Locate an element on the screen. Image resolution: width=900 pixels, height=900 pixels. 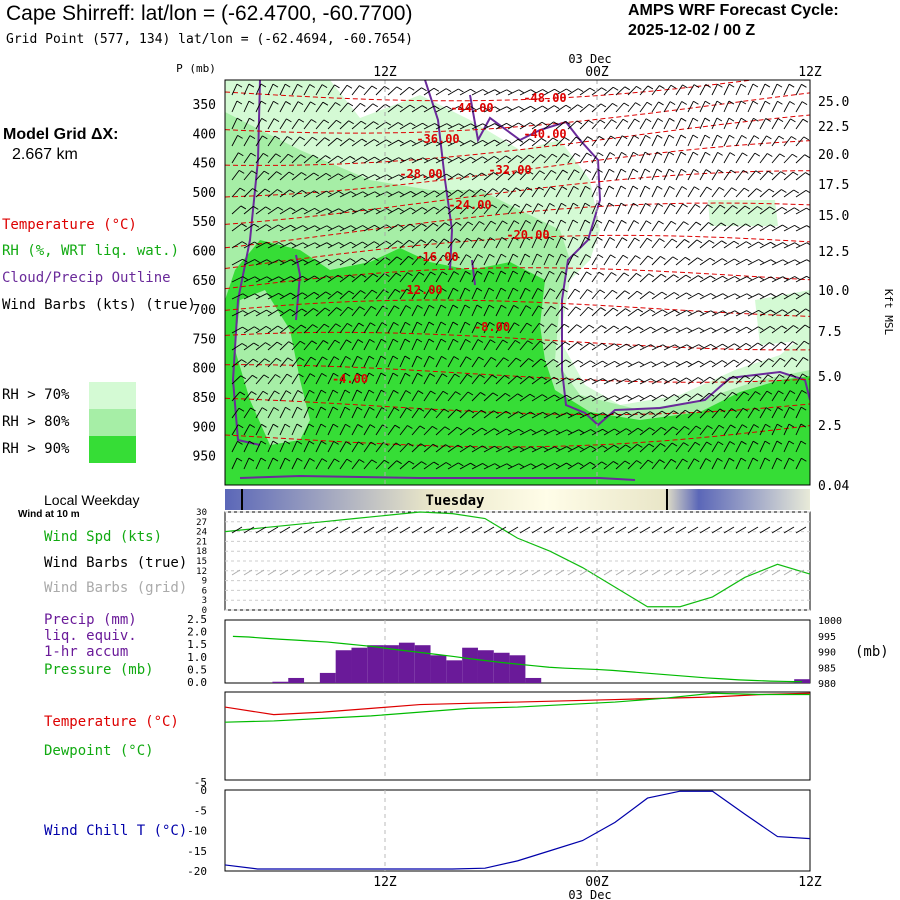
wind-chill-tick-label: 0 is located at coordinates (203, 790).